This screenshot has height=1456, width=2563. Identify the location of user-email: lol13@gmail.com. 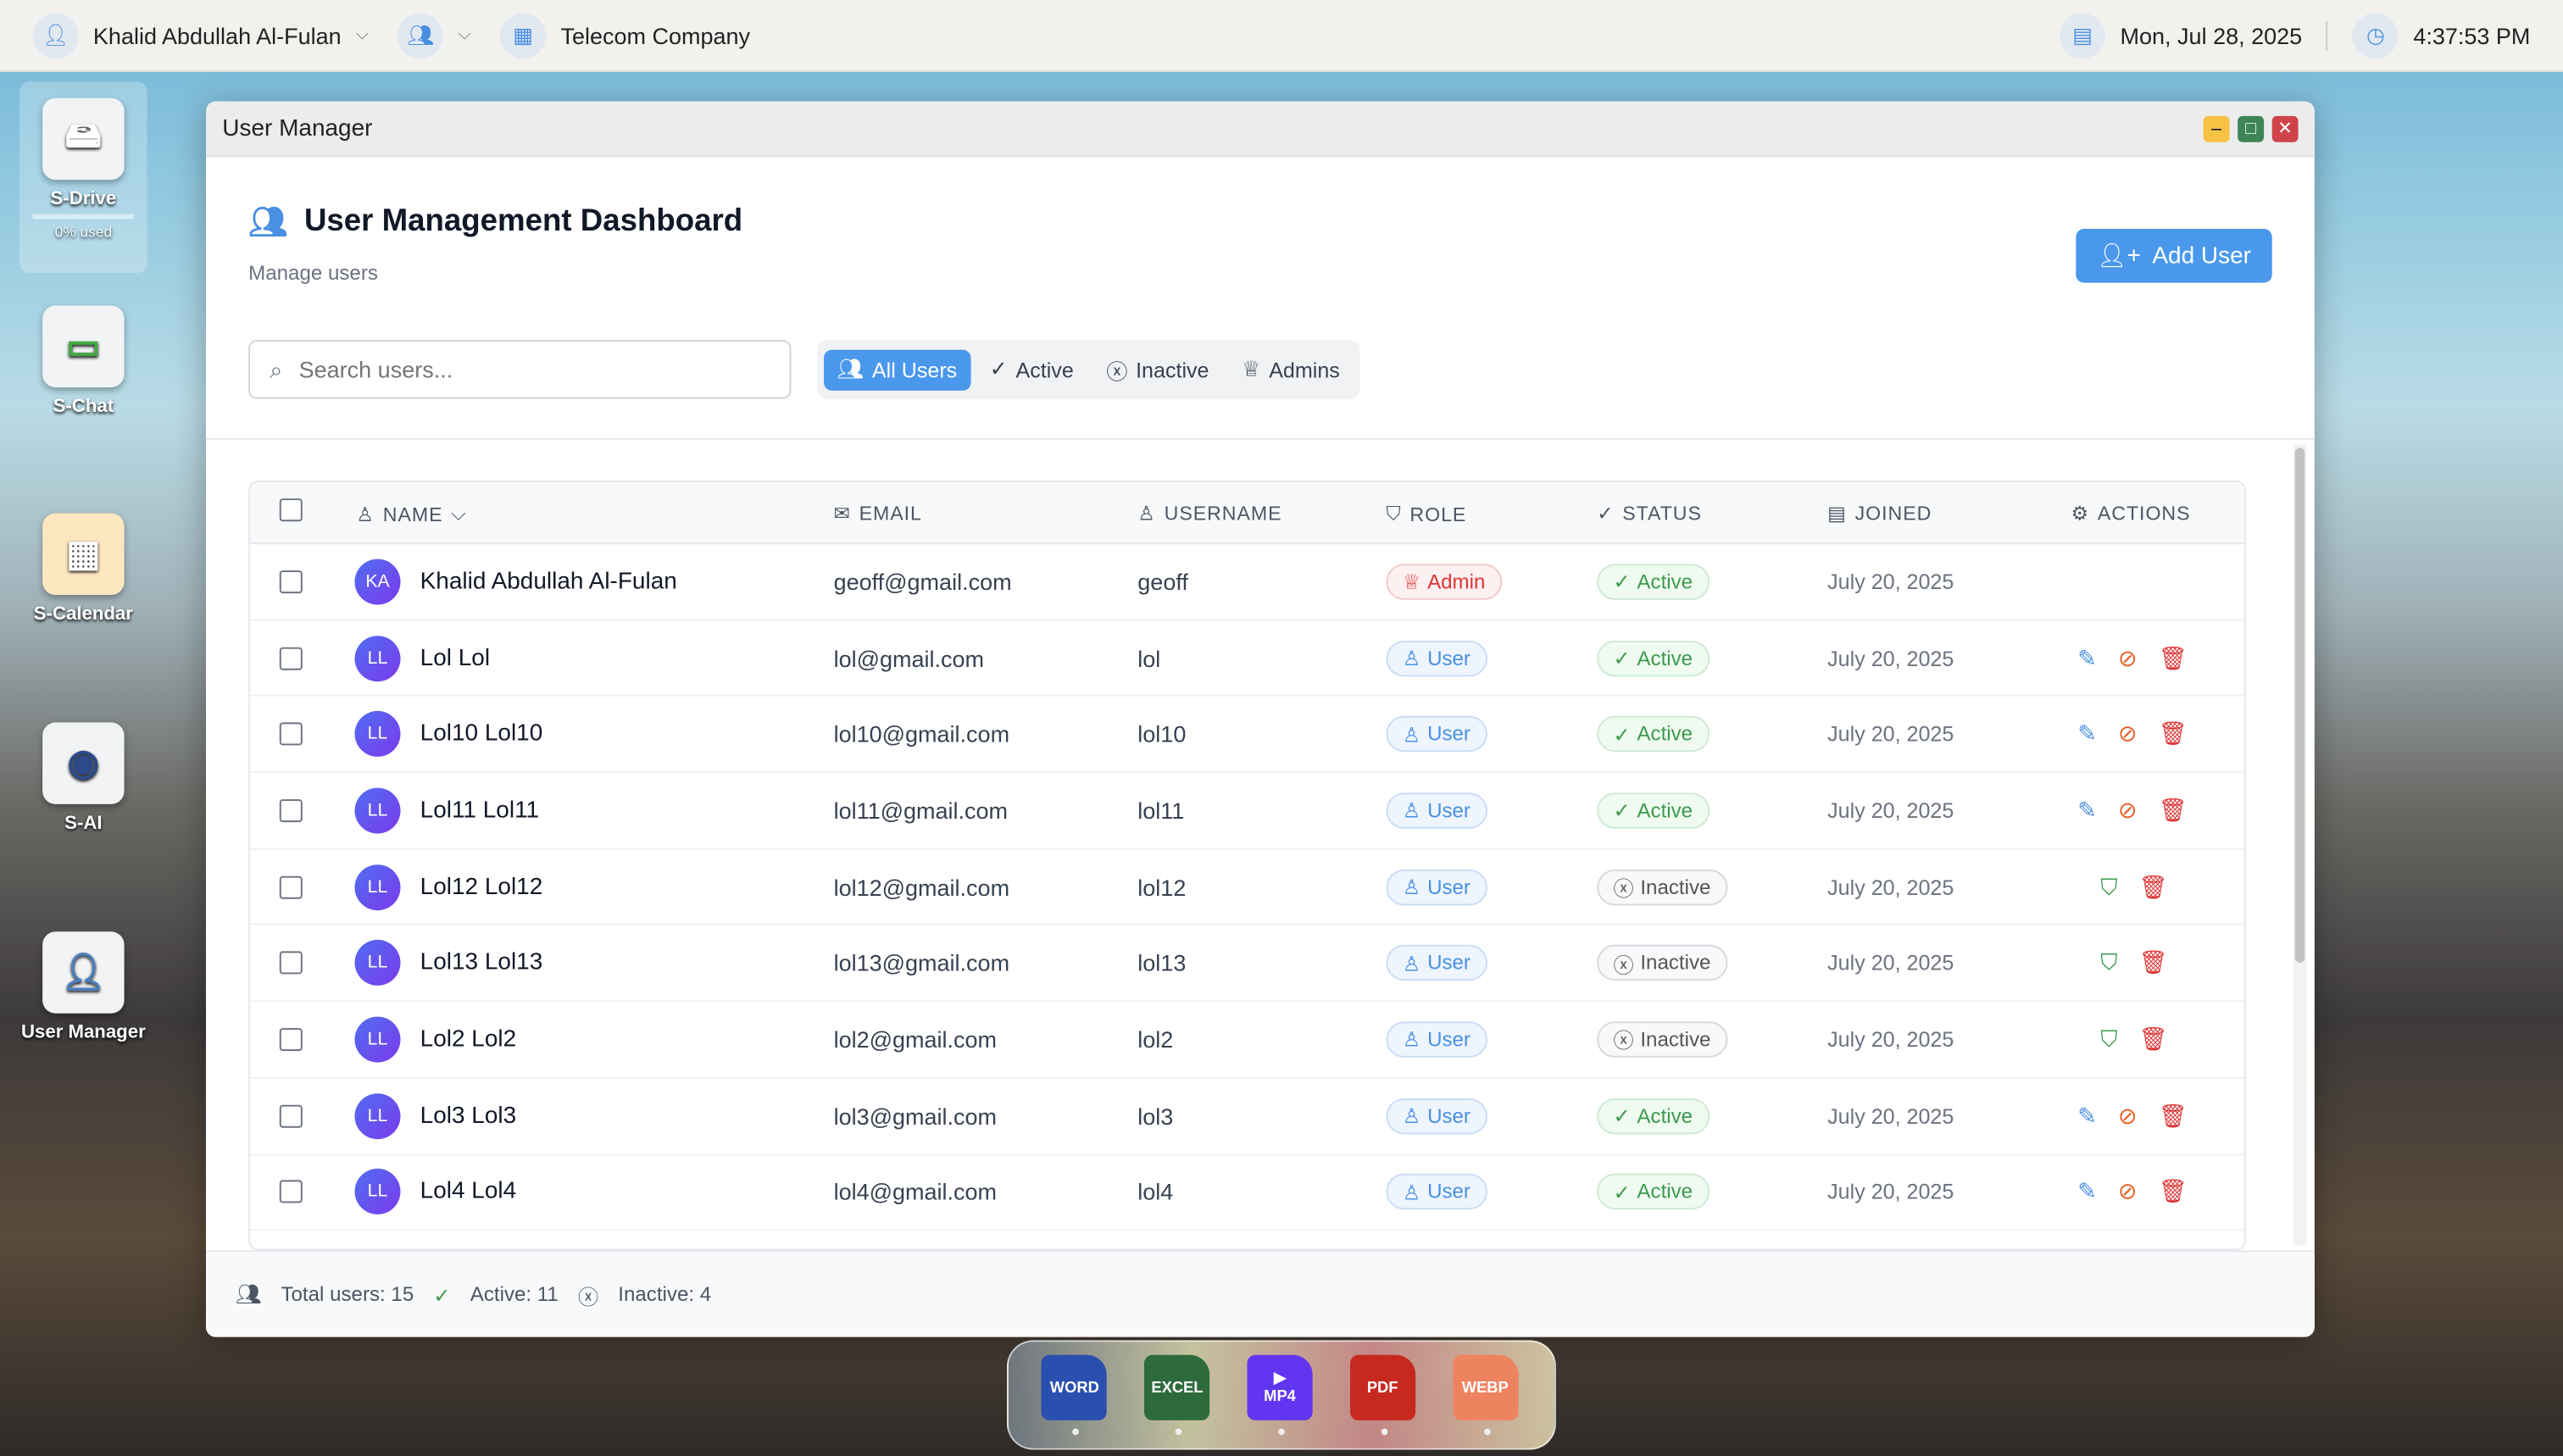
(921, 963).